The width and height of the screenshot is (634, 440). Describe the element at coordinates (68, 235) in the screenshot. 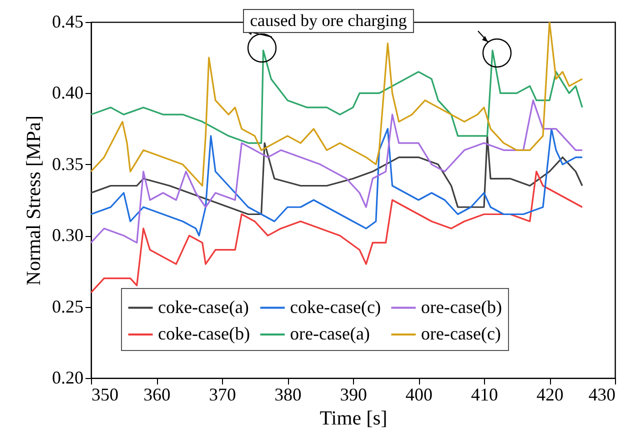

I see `y-tick-label: 0.30` at that location.